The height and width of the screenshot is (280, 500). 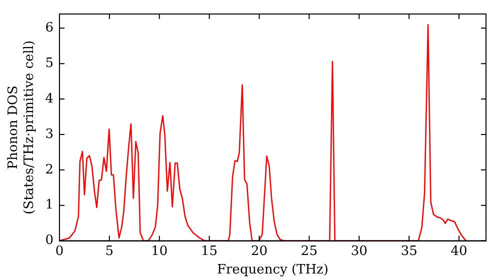 What do you see at coordinates (109, 251) in the screenshot?
I see `x-tick-label: 5` at bounding box center [109, 251].